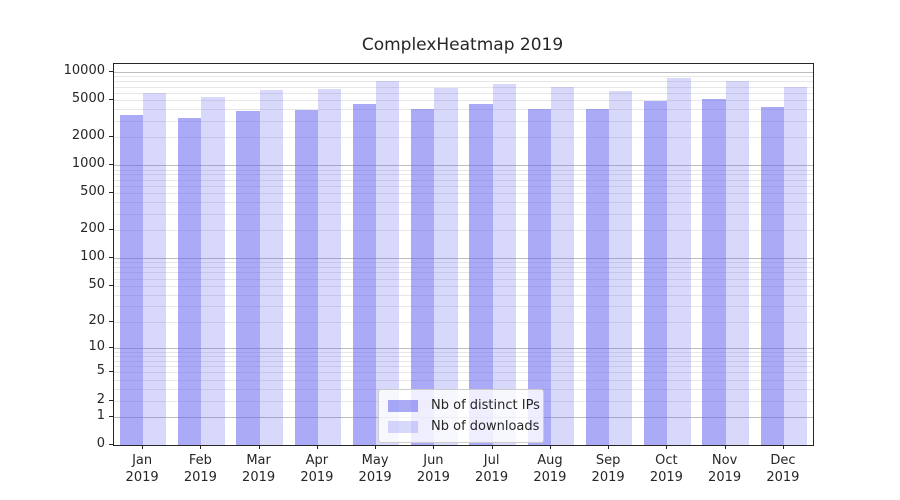 The image size is (900, 500). I want to click on y-tick-label: 5, so click(100, 371).